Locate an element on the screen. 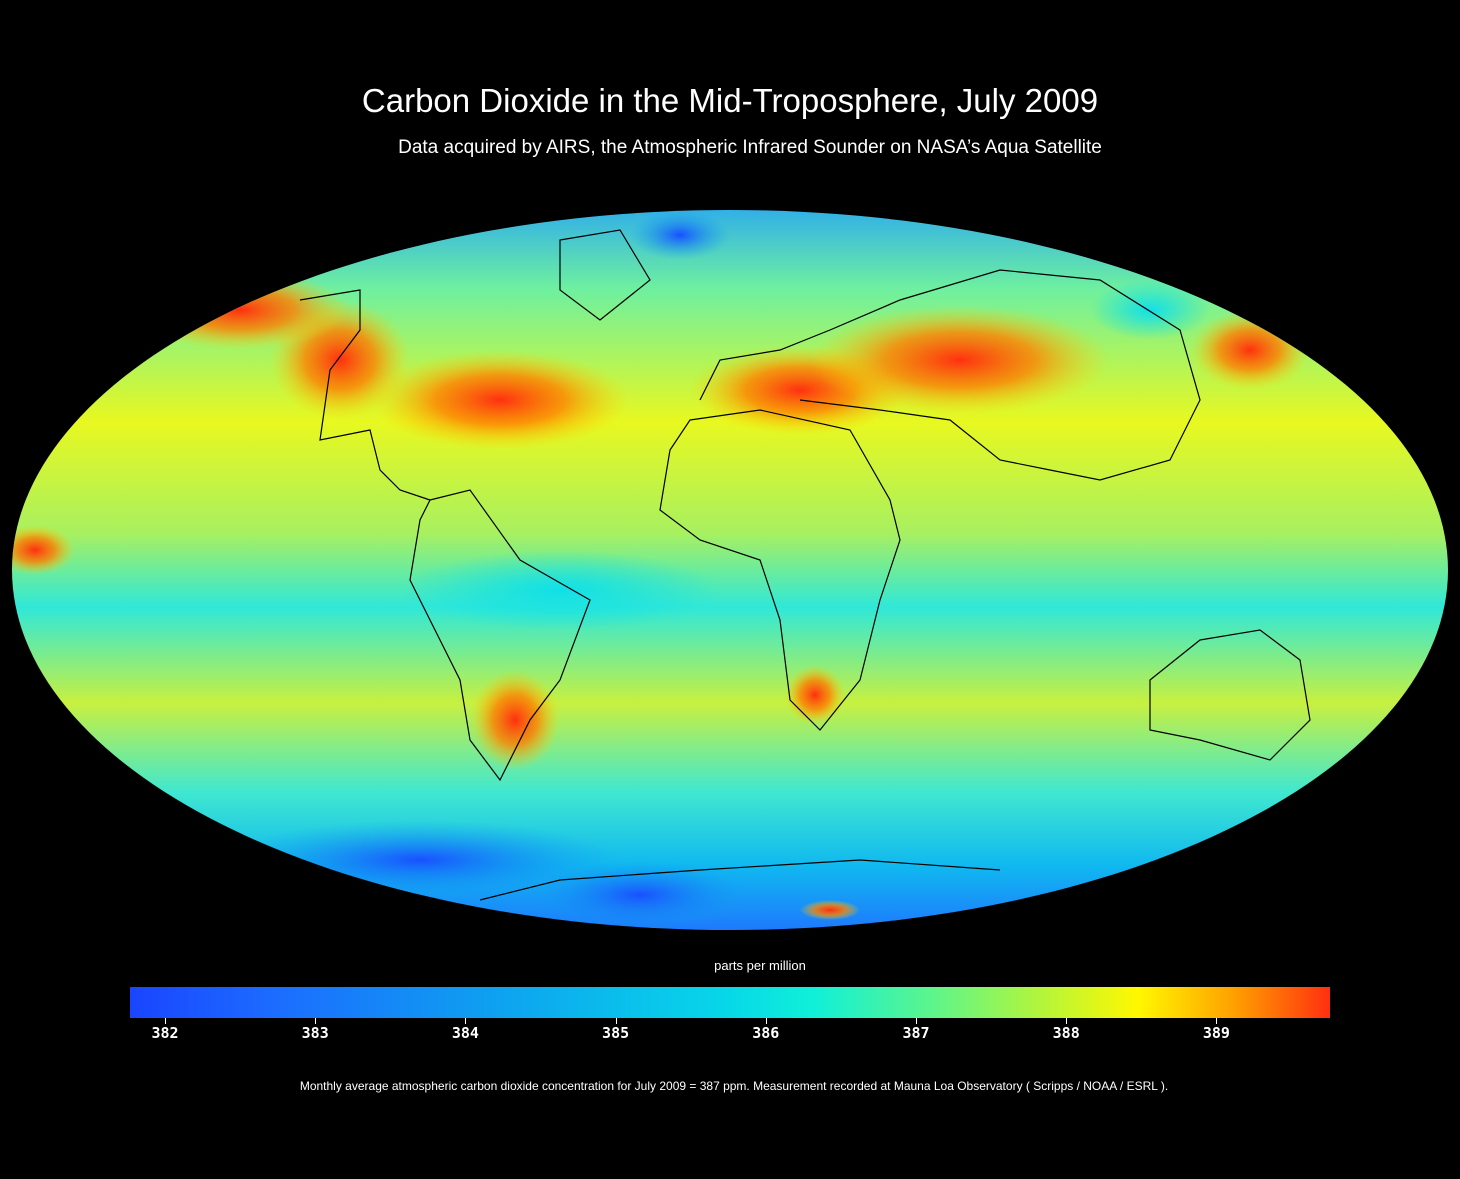 This screenshot has width=1460, height=1179. hotspot-antarctica is located at coordinates (830, 910).